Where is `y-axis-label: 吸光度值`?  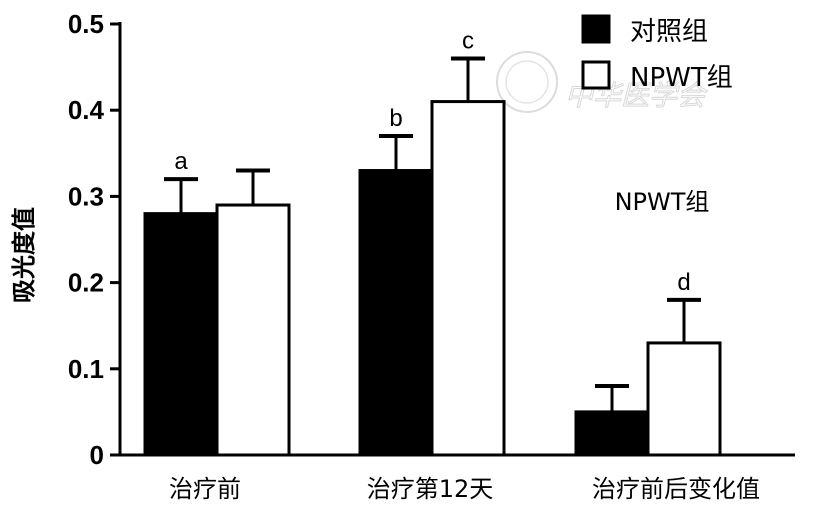
y-axis-label: 吸光度值 is located at coordinates (24, 255).